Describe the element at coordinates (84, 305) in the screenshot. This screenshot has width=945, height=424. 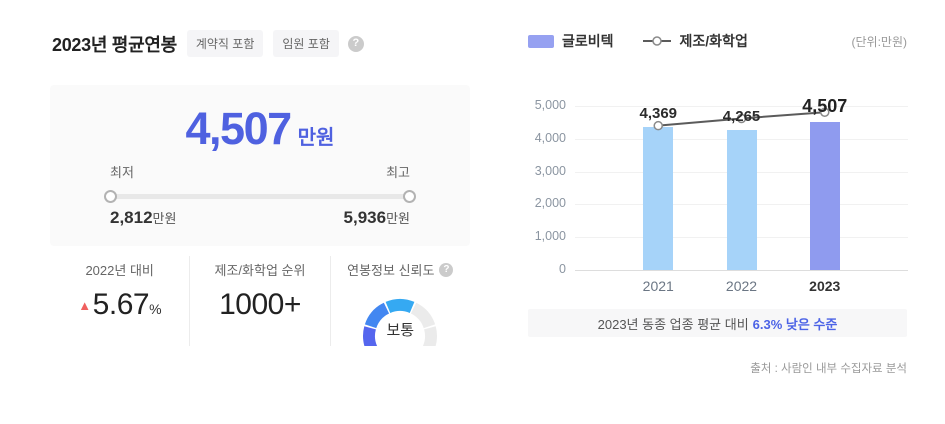
I see `up-triangle-icon: ▲` at that location.